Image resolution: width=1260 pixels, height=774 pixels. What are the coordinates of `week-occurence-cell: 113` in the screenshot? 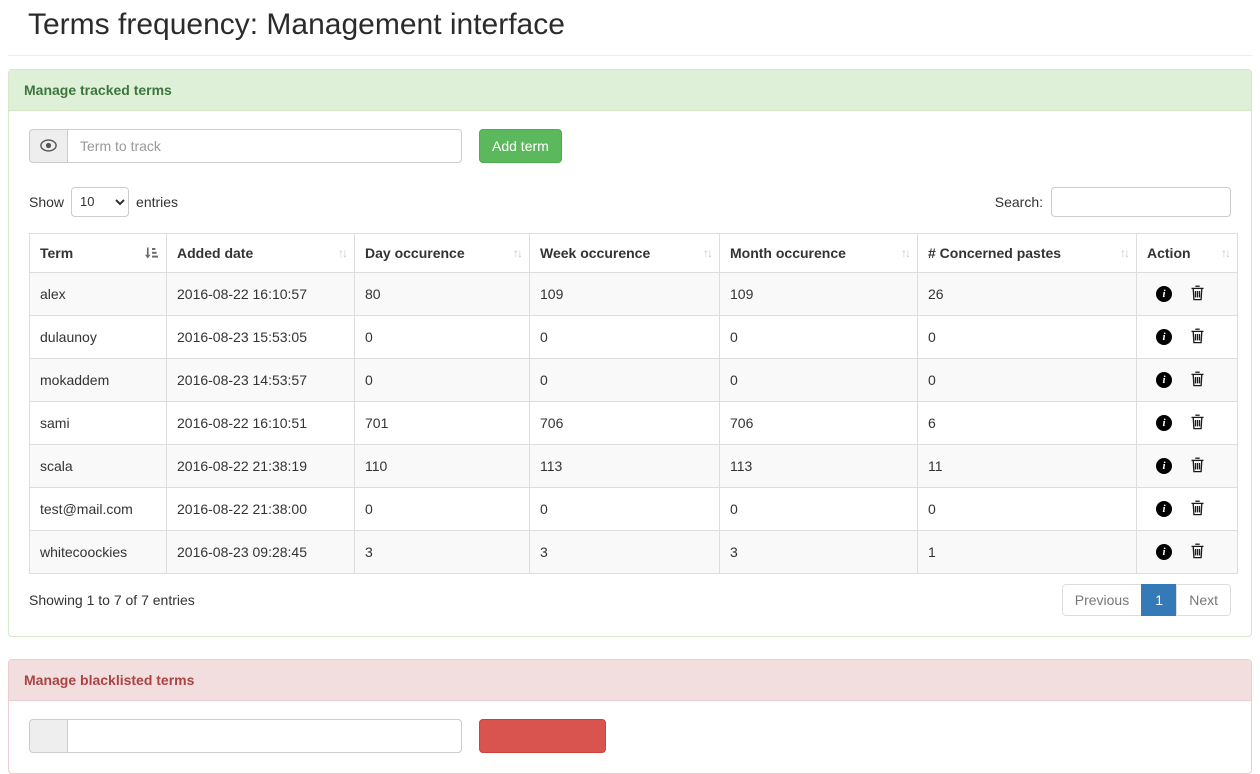 It's located at (624, 465).